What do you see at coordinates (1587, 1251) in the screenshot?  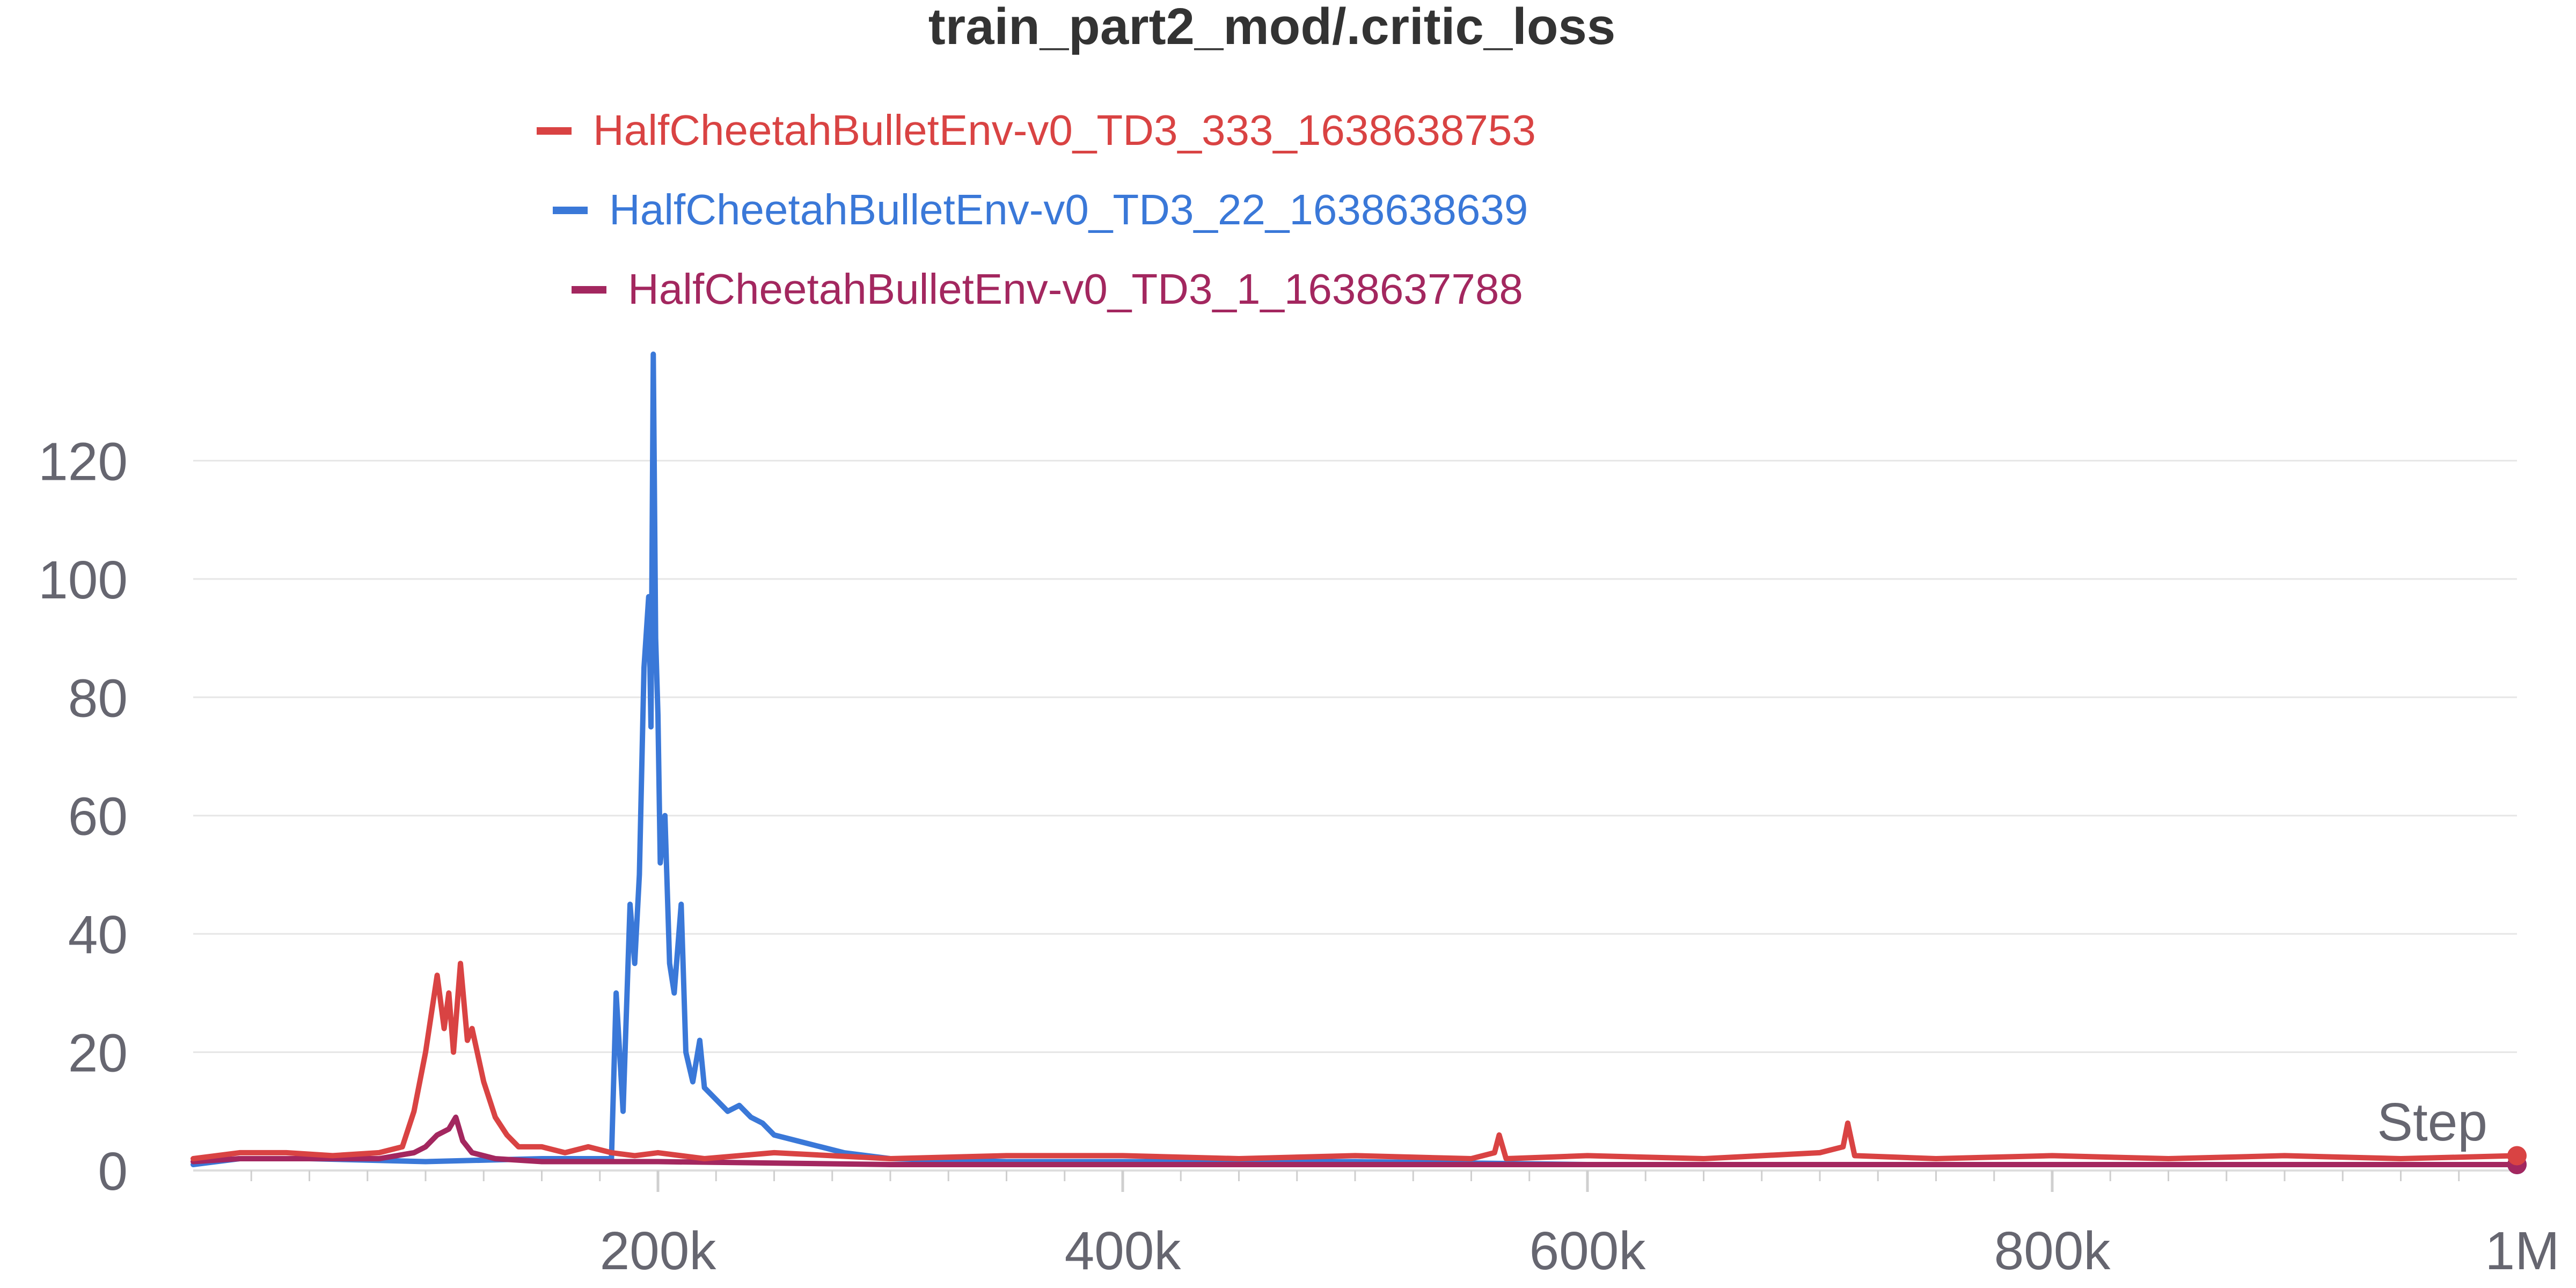 I see `x-tick-label: 600k` at bounding box center [1587, 1251].